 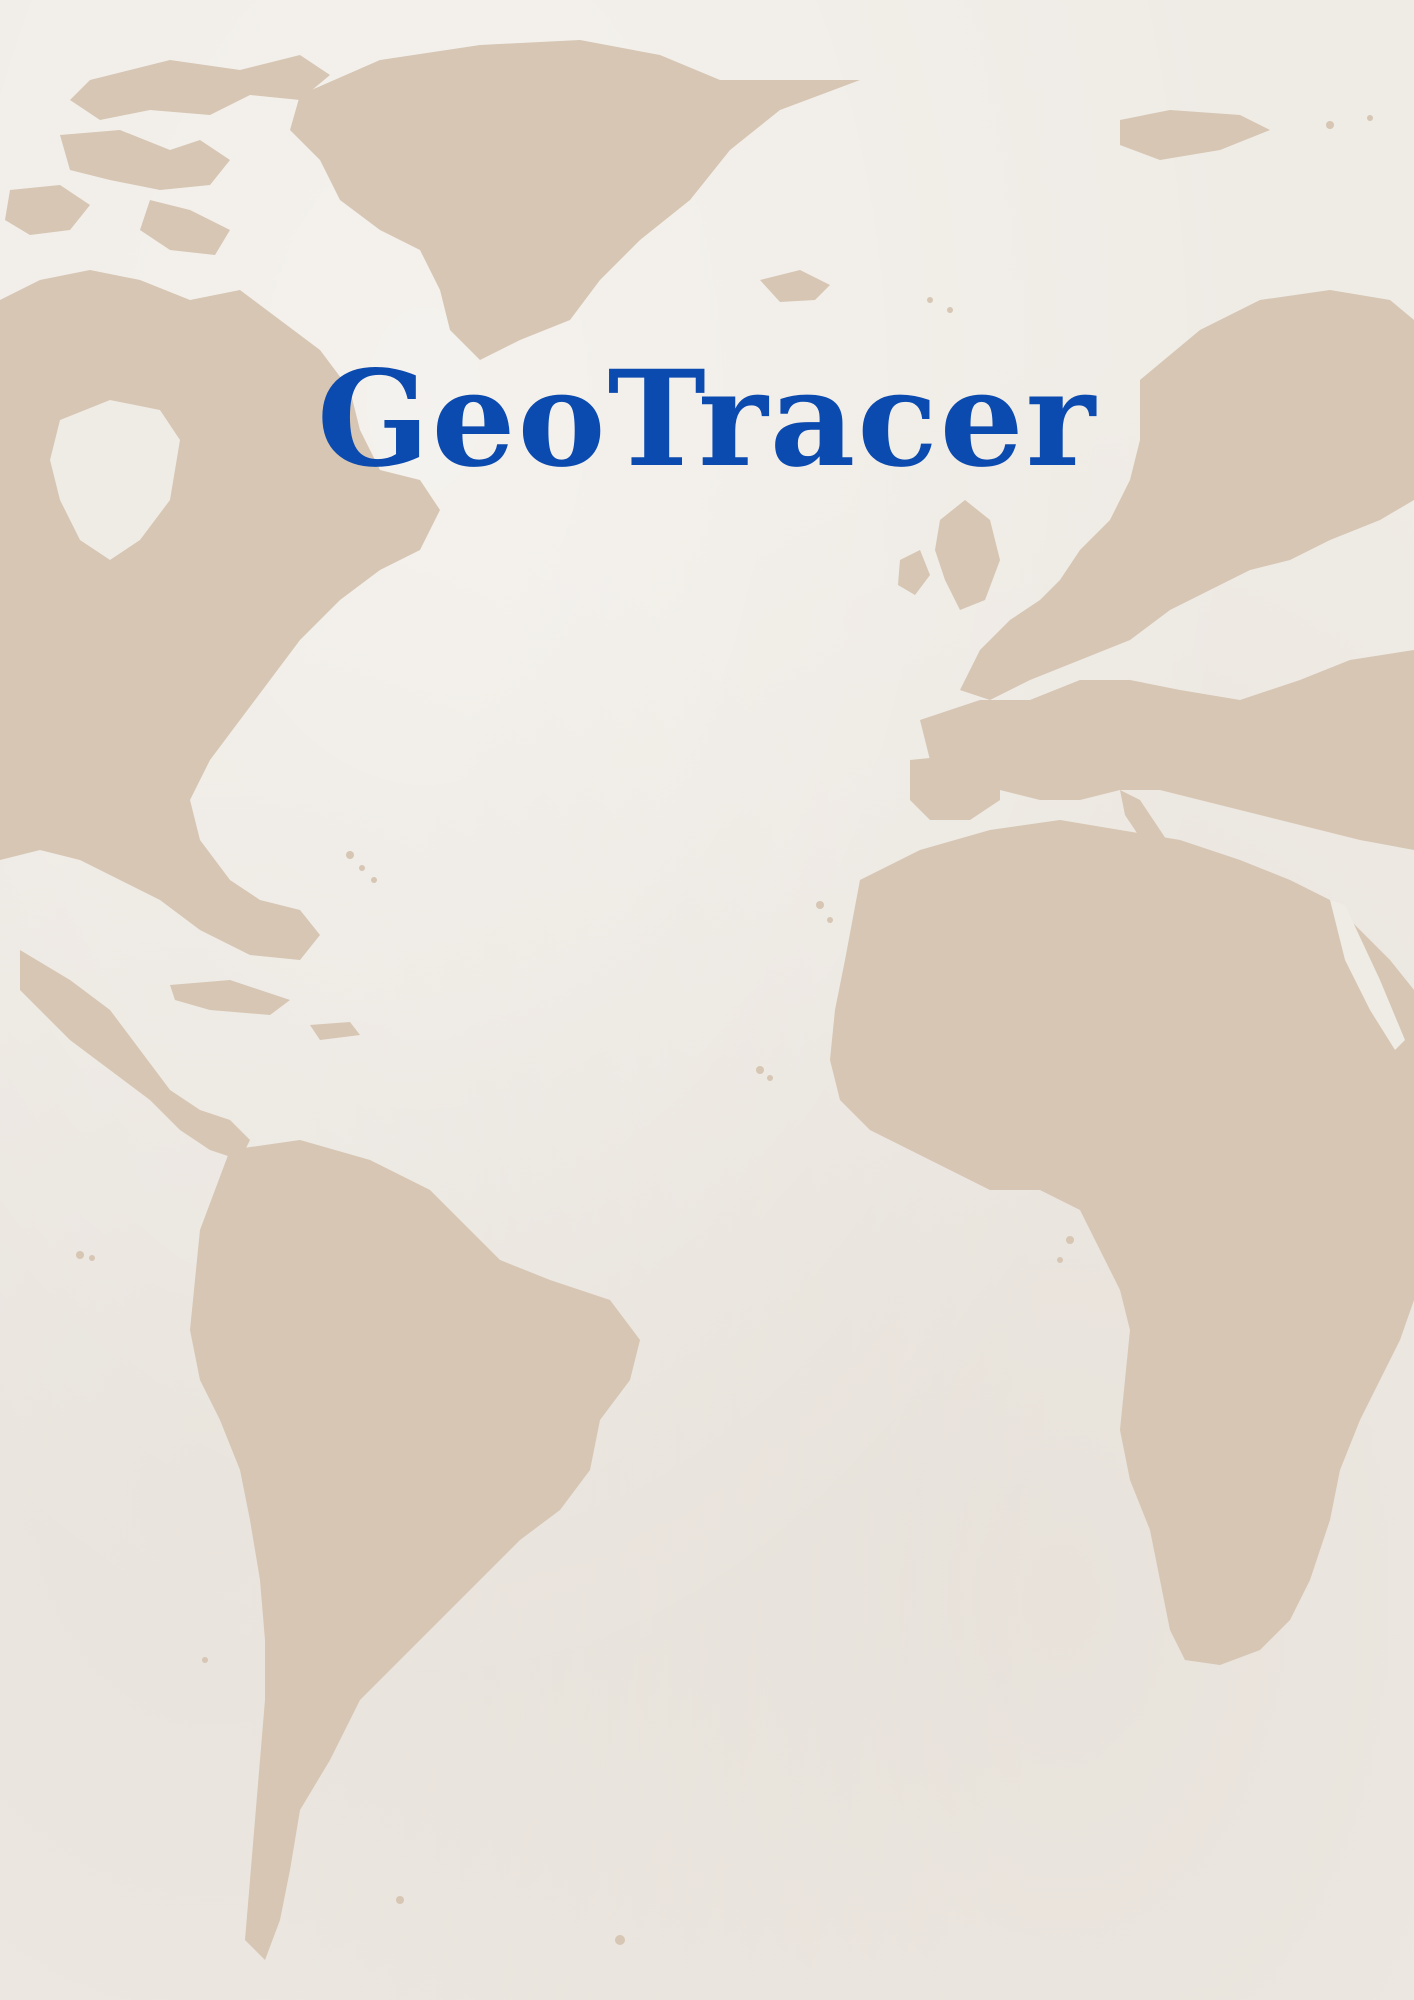 I want to click on poster-title: GeoTracer, so click(x=707, y=419).